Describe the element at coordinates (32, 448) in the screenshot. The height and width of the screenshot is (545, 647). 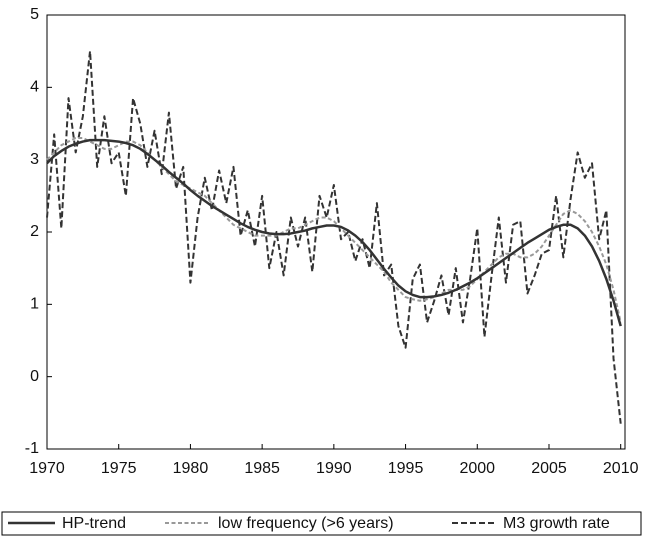
I see `y-tick-label: -1` at that location.